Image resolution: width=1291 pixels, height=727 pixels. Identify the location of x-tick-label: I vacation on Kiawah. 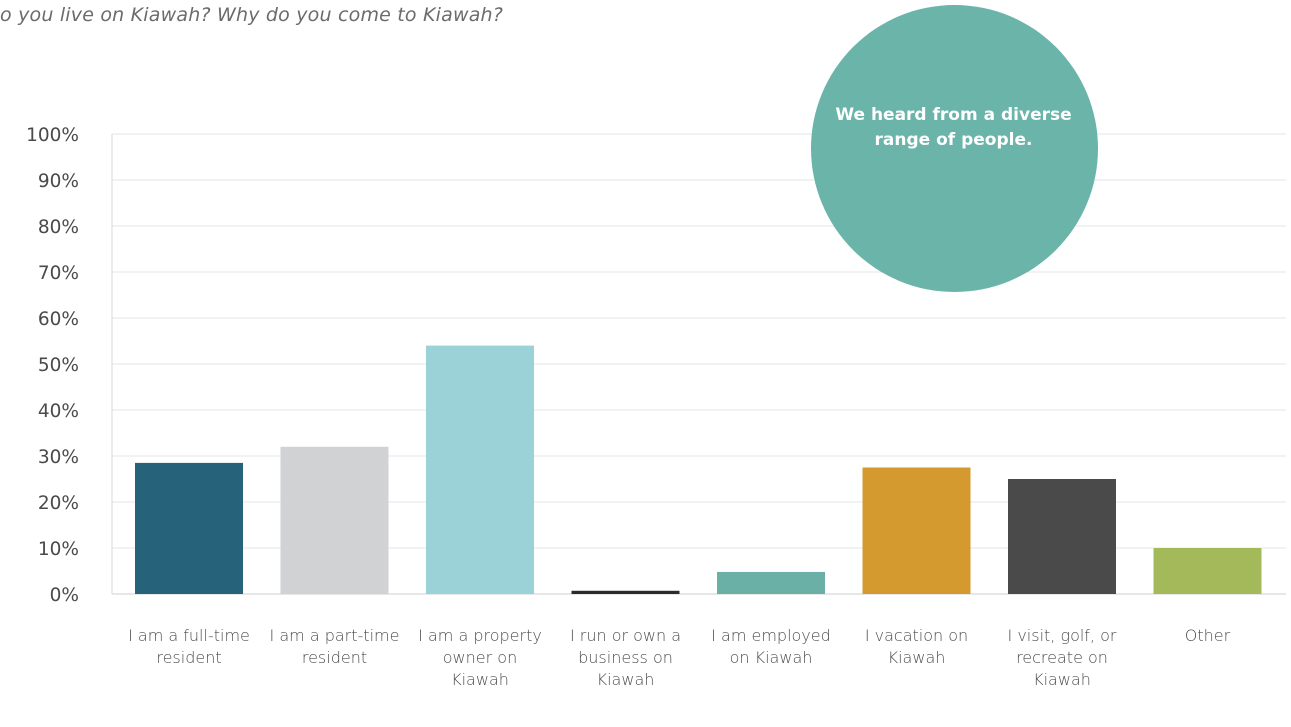
(916, 646).